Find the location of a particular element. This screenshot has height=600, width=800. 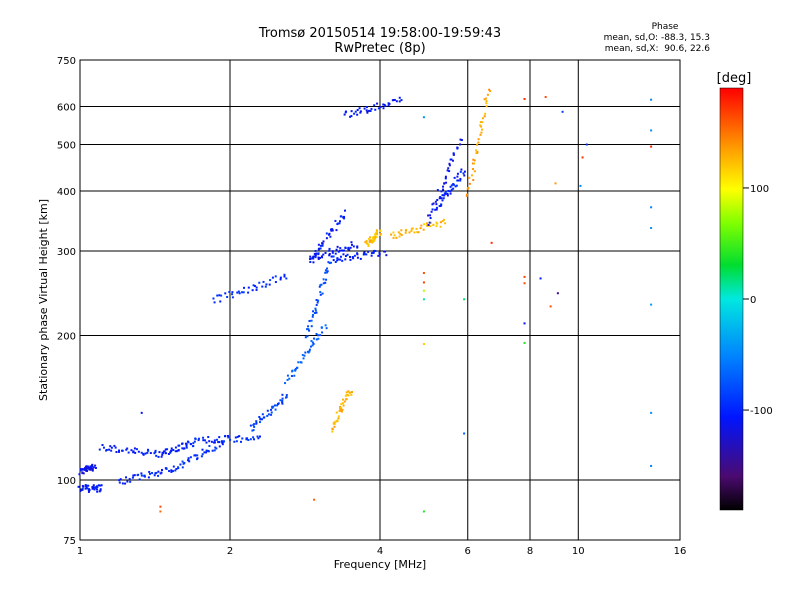

x-tick-label: 1 is located at coordinates (80, 551).